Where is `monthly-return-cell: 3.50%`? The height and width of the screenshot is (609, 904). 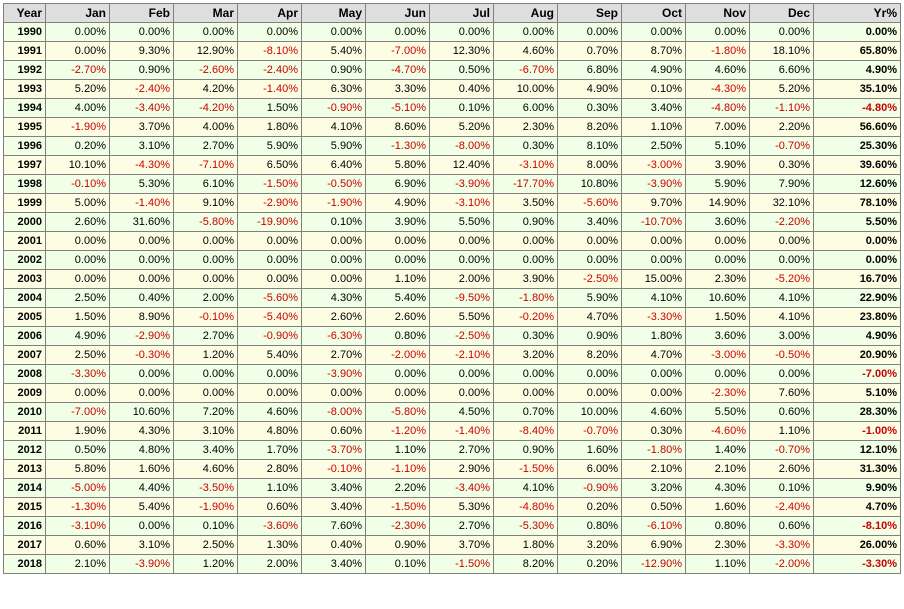
monthly-return-cell: 3.50% is located at coordinates (525, 203).